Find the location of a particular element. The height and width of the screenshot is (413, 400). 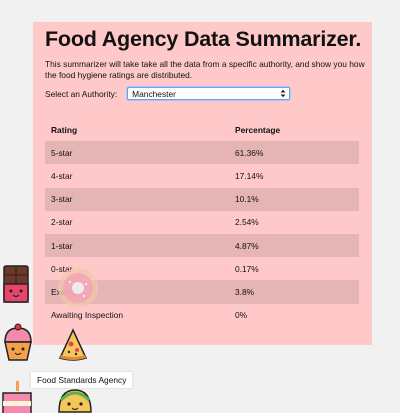

table-row: 3-star 10.1% is located at coordinates (202, 199).